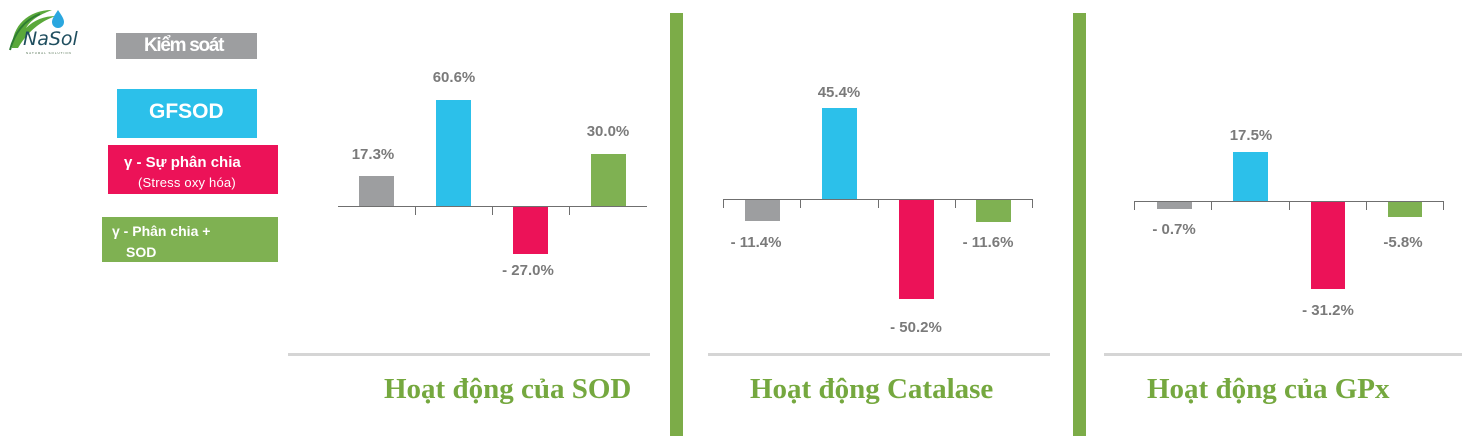  I want to click on value-label: - 31.2%, so click(1328, 310).